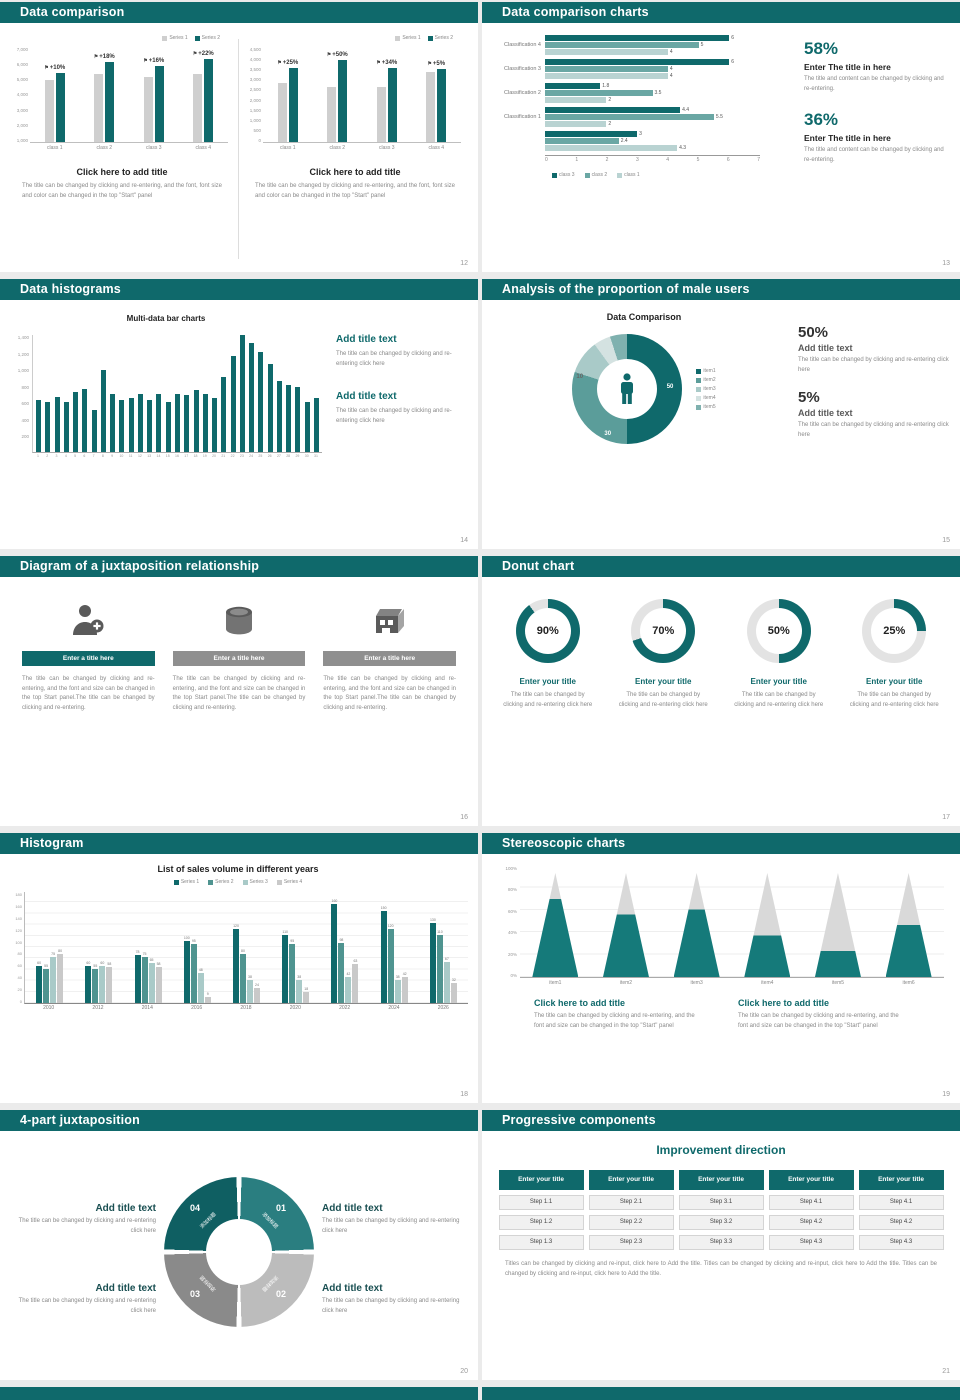 Image resolution: width=960 pixels, height=1400 pixels. I want to click on legend-item: item4, so click(706, 398).